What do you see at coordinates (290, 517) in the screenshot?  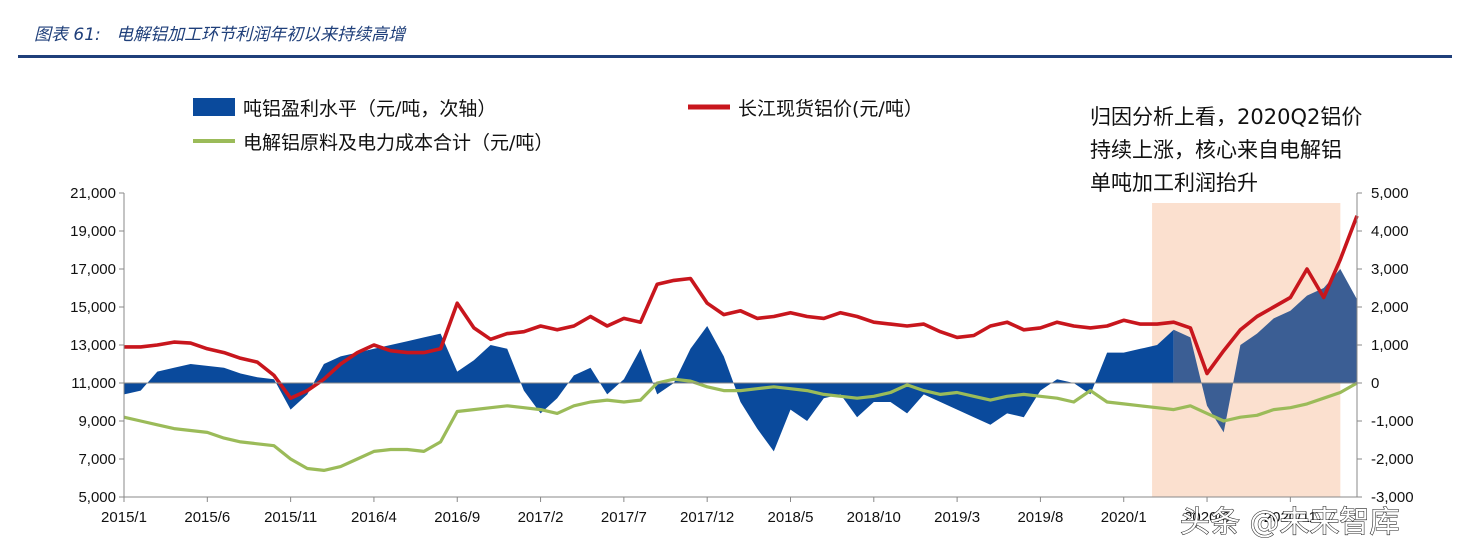 I see `x-tick-label: 2015/11` at bounding box center [290, 517].